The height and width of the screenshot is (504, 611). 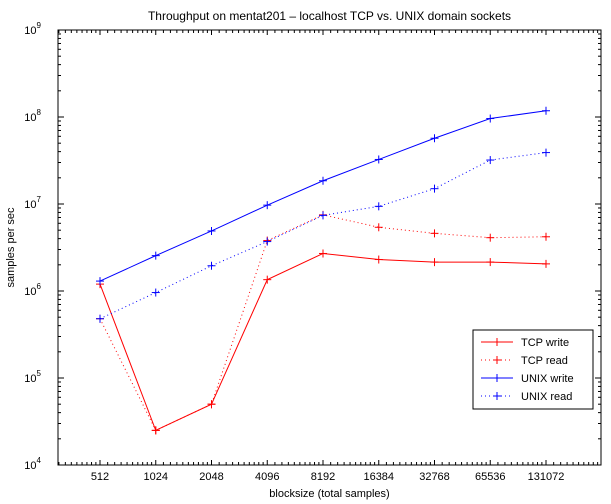 I want to click on x-tick-label: 2048, so click(x=211, y=477).